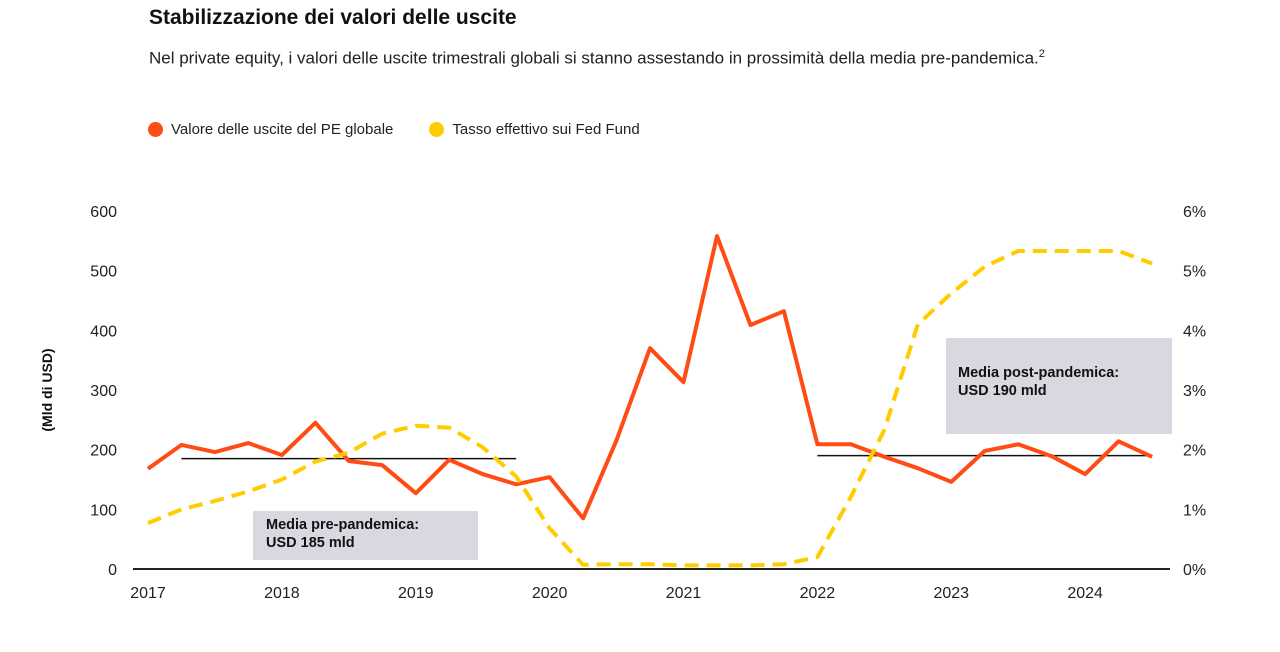 This screenshot has height=652, width=1280. What do you see at coordinates (103, 510) in the screenshot?
I see `y-tick-label: 100` at bounding box center [103, 510].